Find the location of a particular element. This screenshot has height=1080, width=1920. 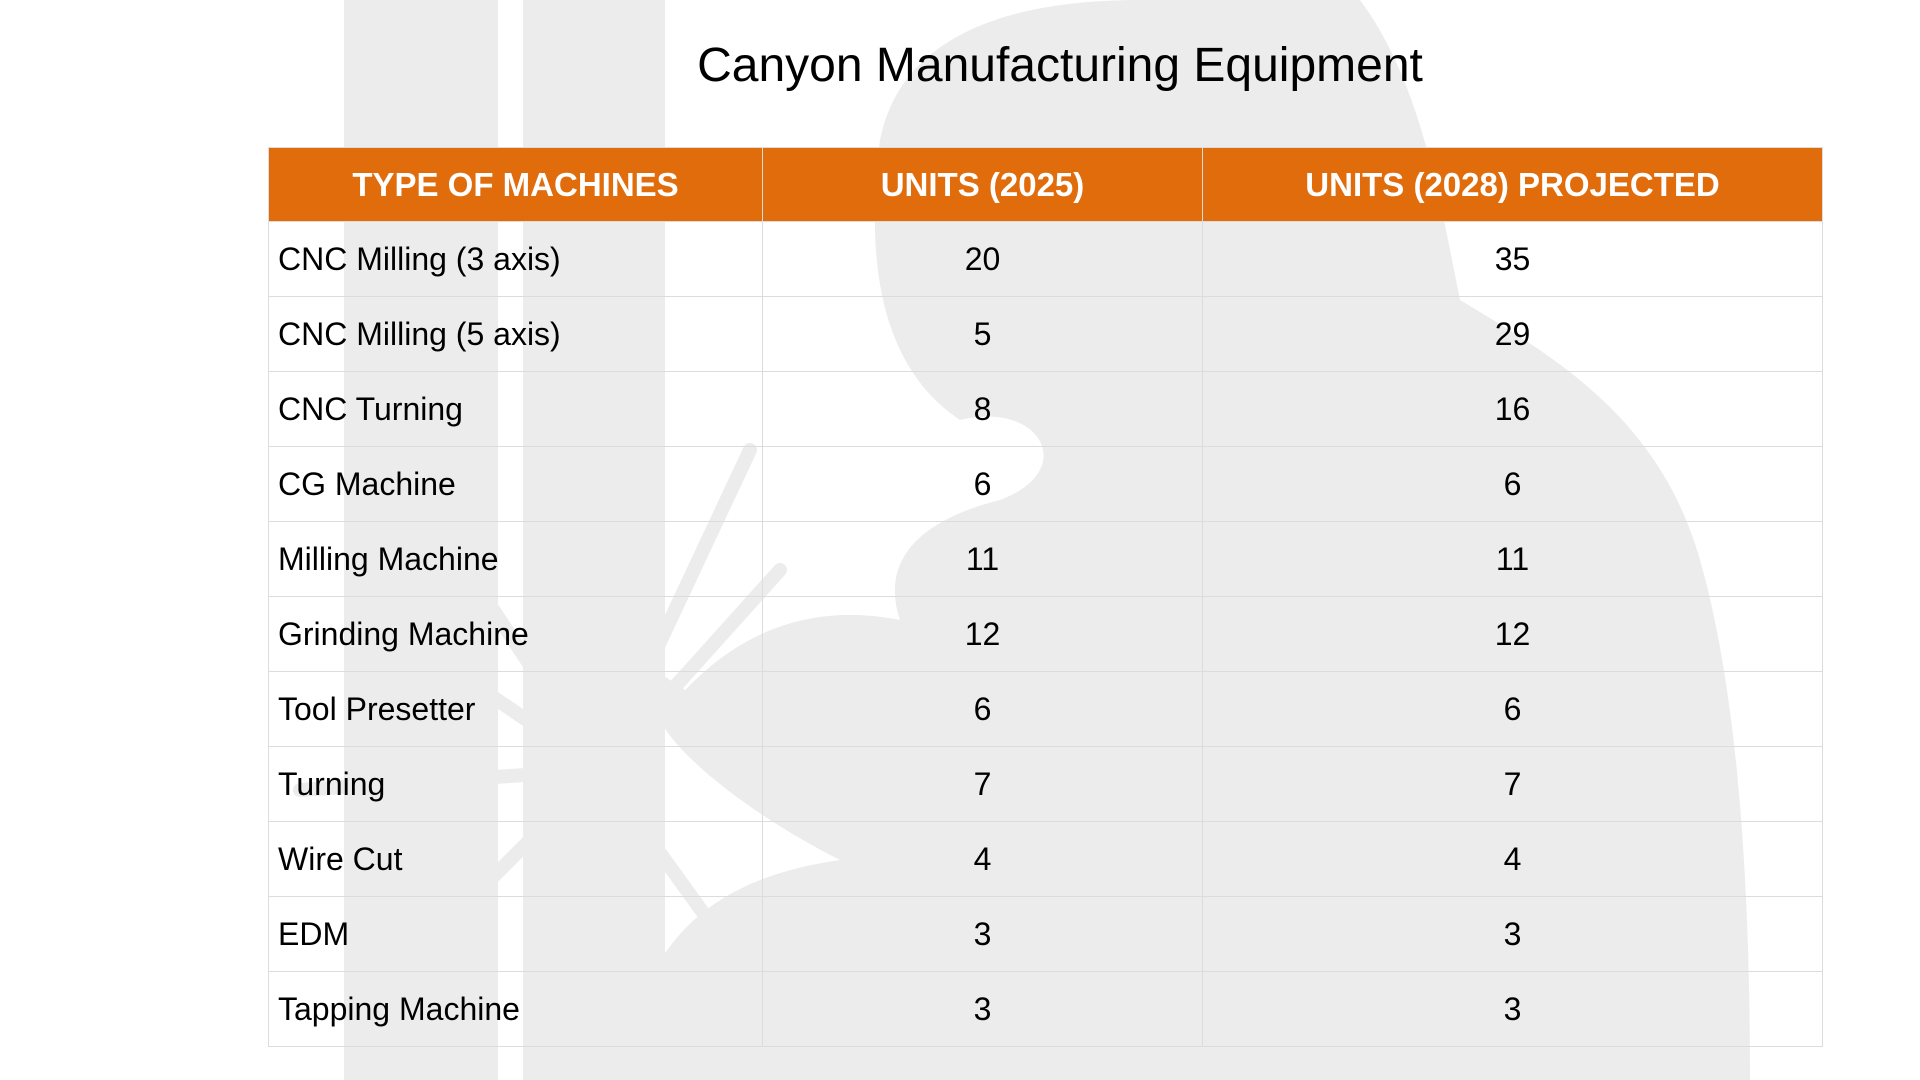

units-2028-cell: 12 is located at coordinates (1512, 634).